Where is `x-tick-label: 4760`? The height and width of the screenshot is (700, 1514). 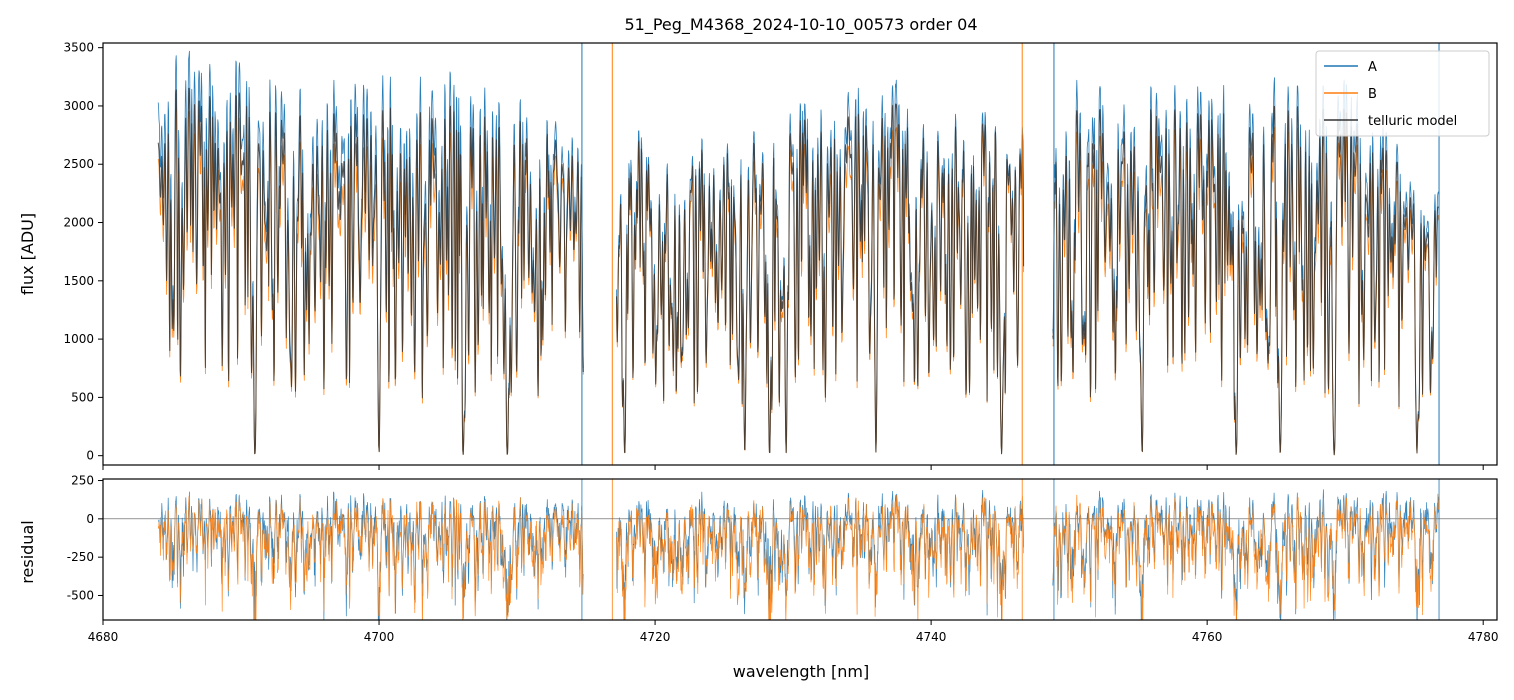 x-tick-label: 4760 is located at coordinates (1207, 637).